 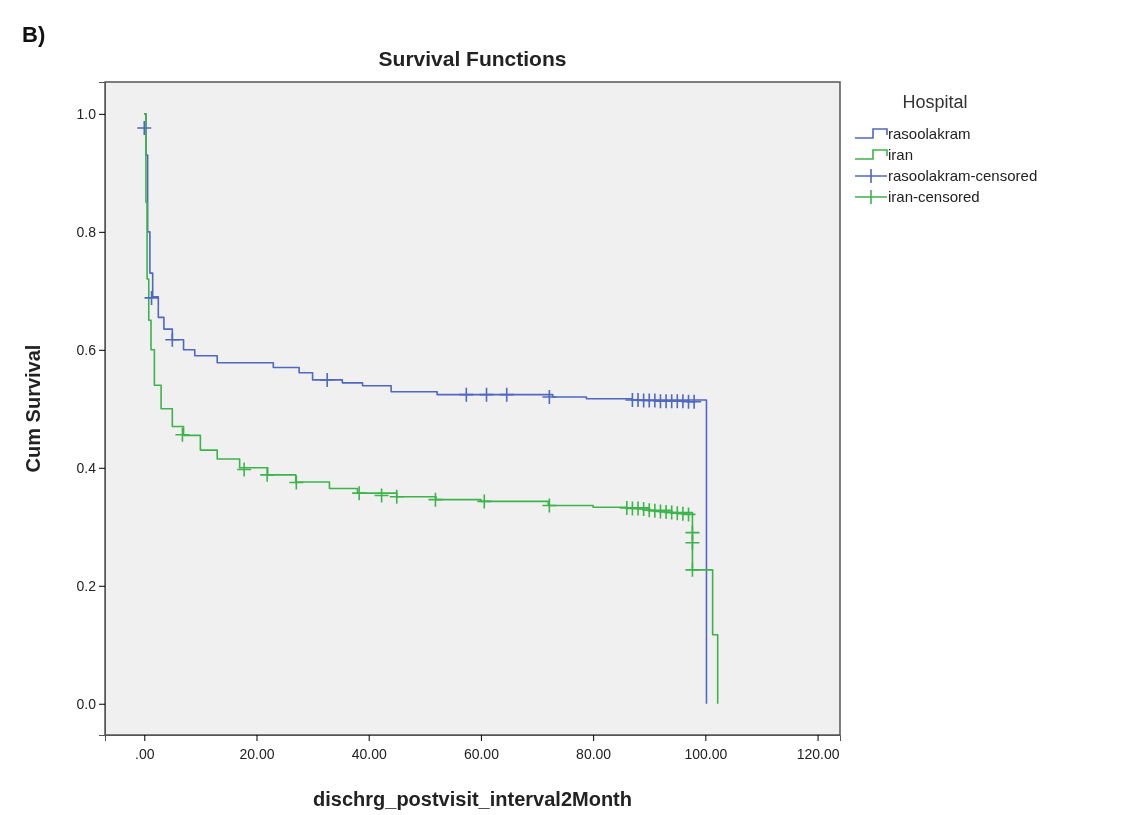 What do you see at coordinates (86, 703) in the screenshot?
I see `y-tick-label: 0.0` at bounding box center [86, 703].